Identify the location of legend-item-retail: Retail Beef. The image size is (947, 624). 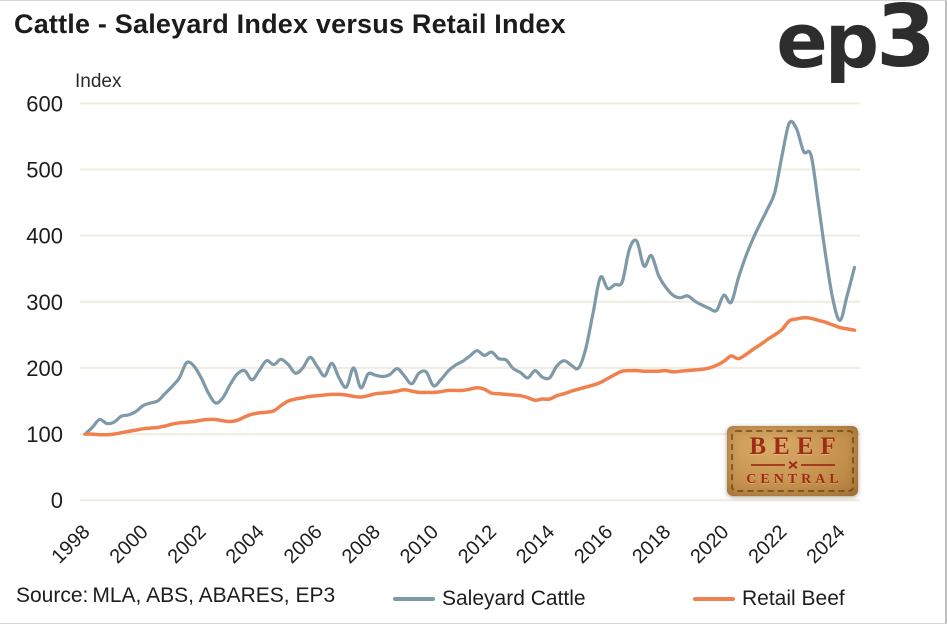
(769, 599).